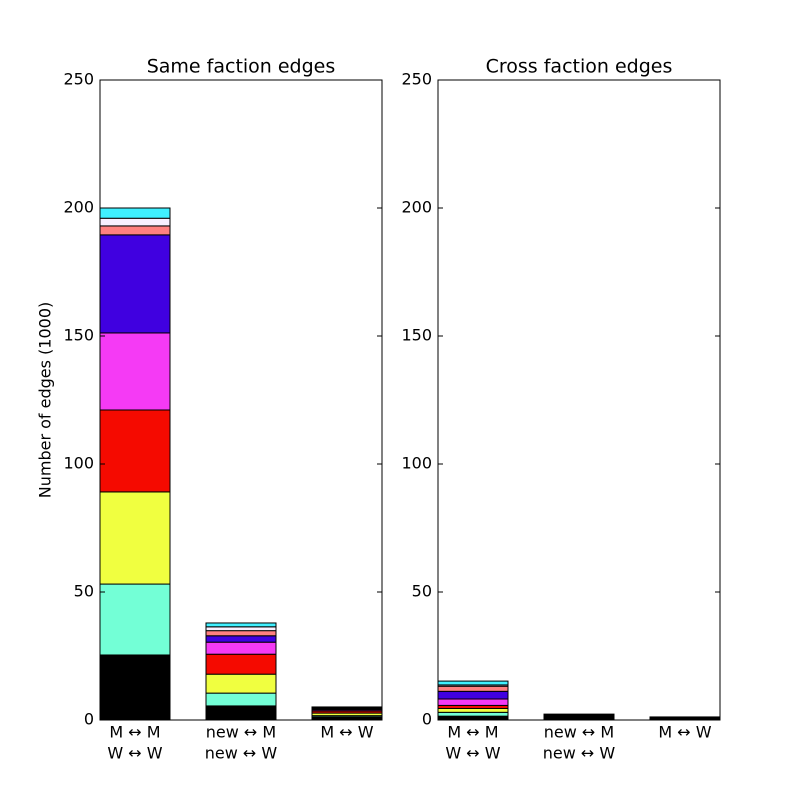 This screenshot has height=804, width=800. Describe the element at coordinates (45, 400) in the screenshot. I see `y-axis-label: Number of edges (1000)` at that location.